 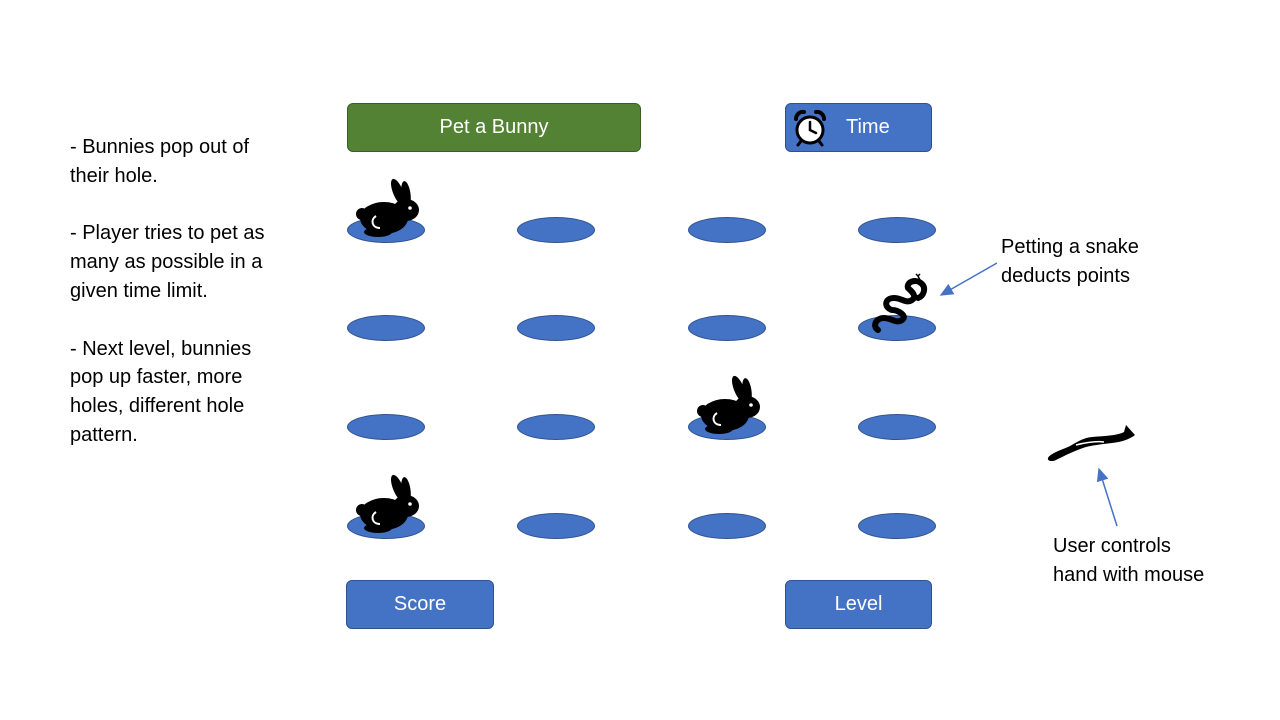 What do you see at coordinates (160, 161) in the screenshot?
I see `note-bunnies-pop: - Bunnies pop out of their hole.` at bounding box center [160, 161].